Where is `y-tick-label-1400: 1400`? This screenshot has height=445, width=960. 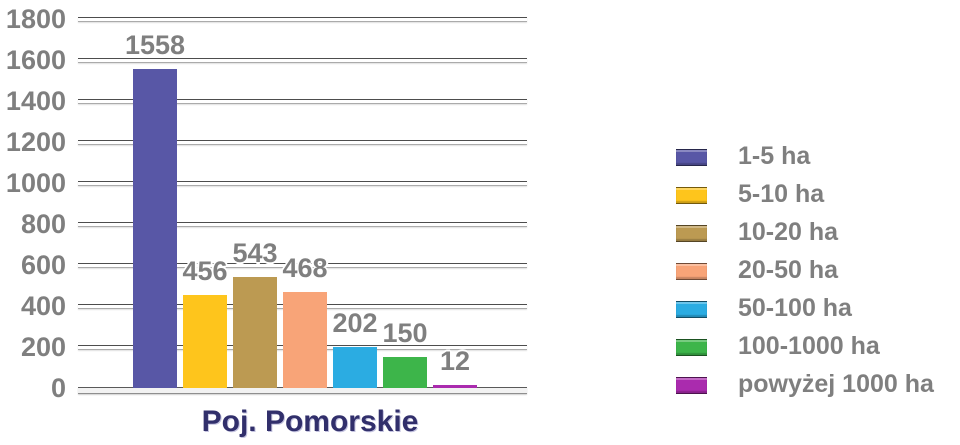
y-tick-label-1400: 1400 is located at coordinates (35, 101).